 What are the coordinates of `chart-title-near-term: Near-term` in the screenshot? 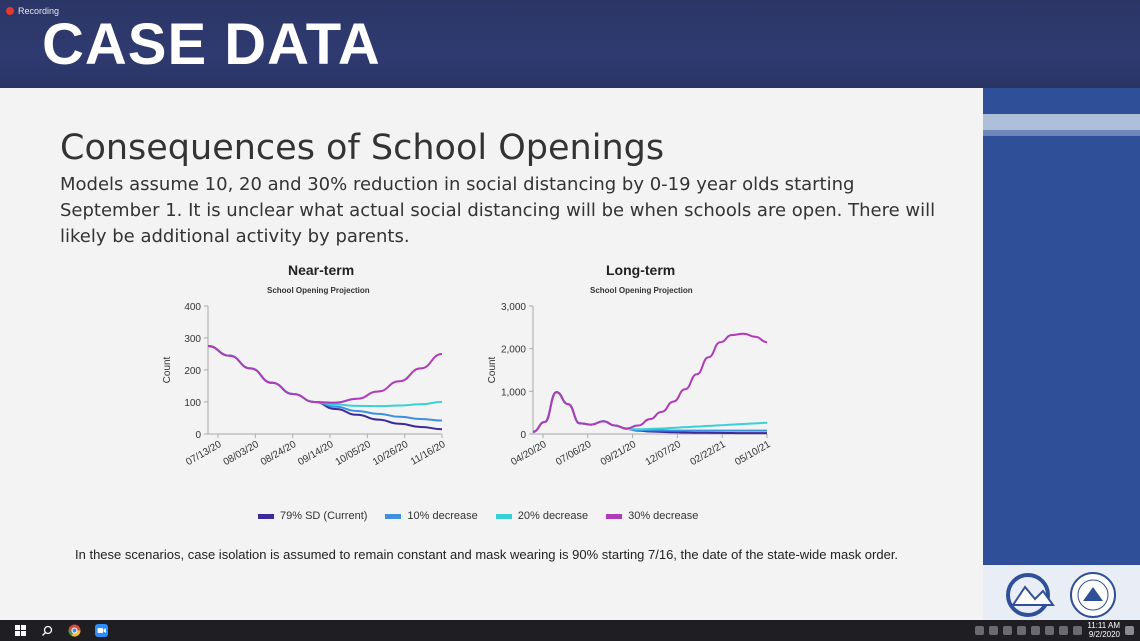 It's located at (321, 270).